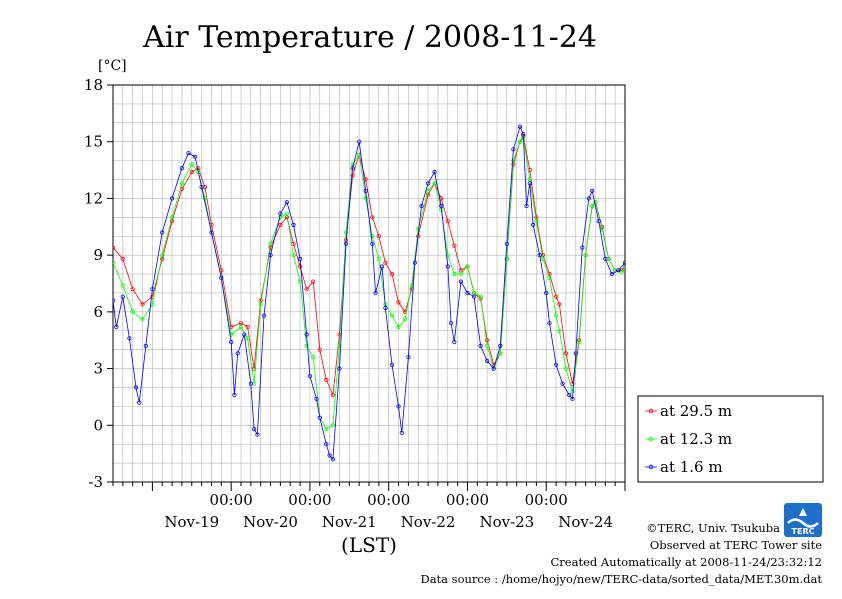 The width and height of the screenshot is (842, 599). Describe the element at coordinates (691, 467) in the screenshot. I see `legend-label: at 1.6 m` at that location.